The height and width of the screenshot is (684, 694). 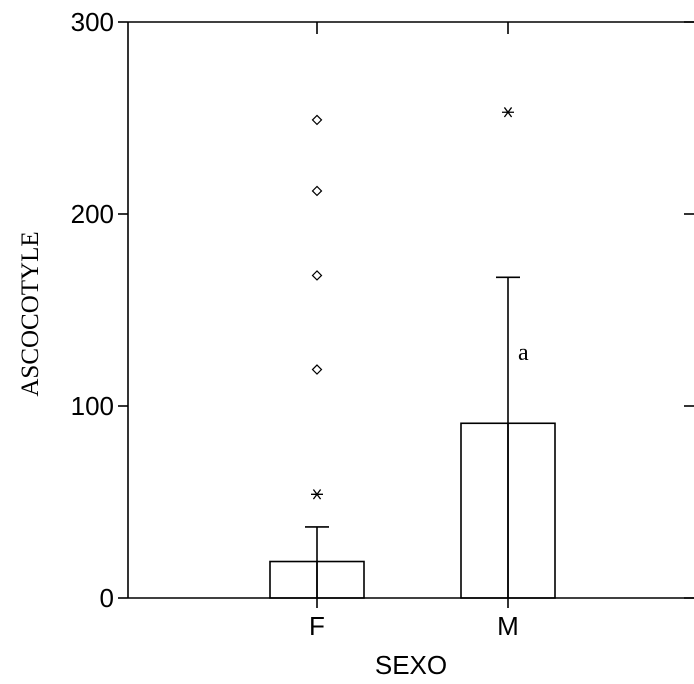 What do you see at coordinates (508, 626) in the screenshot?
I see `x-tick-label: M` at bounding box center [508, 626].